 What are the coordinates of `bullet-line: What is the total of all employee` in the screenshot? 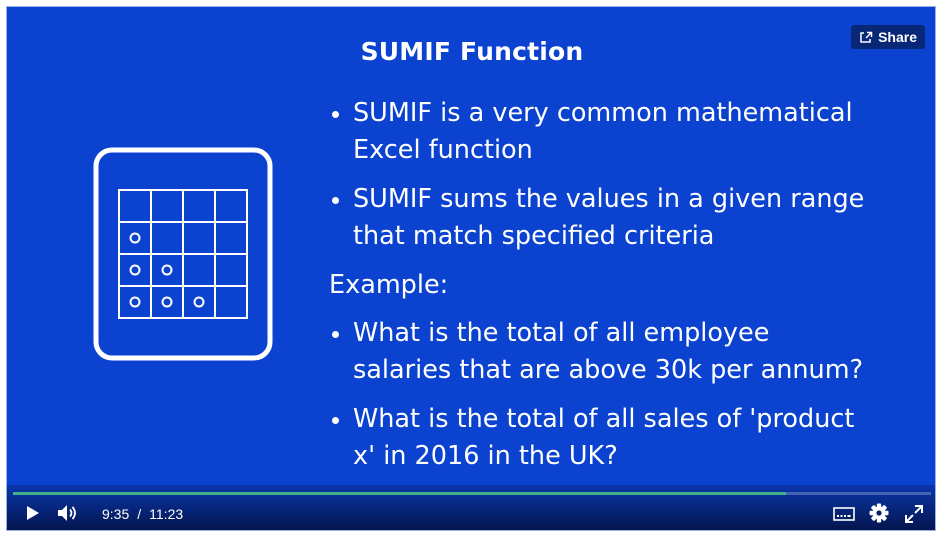 It's located at (561, 333).